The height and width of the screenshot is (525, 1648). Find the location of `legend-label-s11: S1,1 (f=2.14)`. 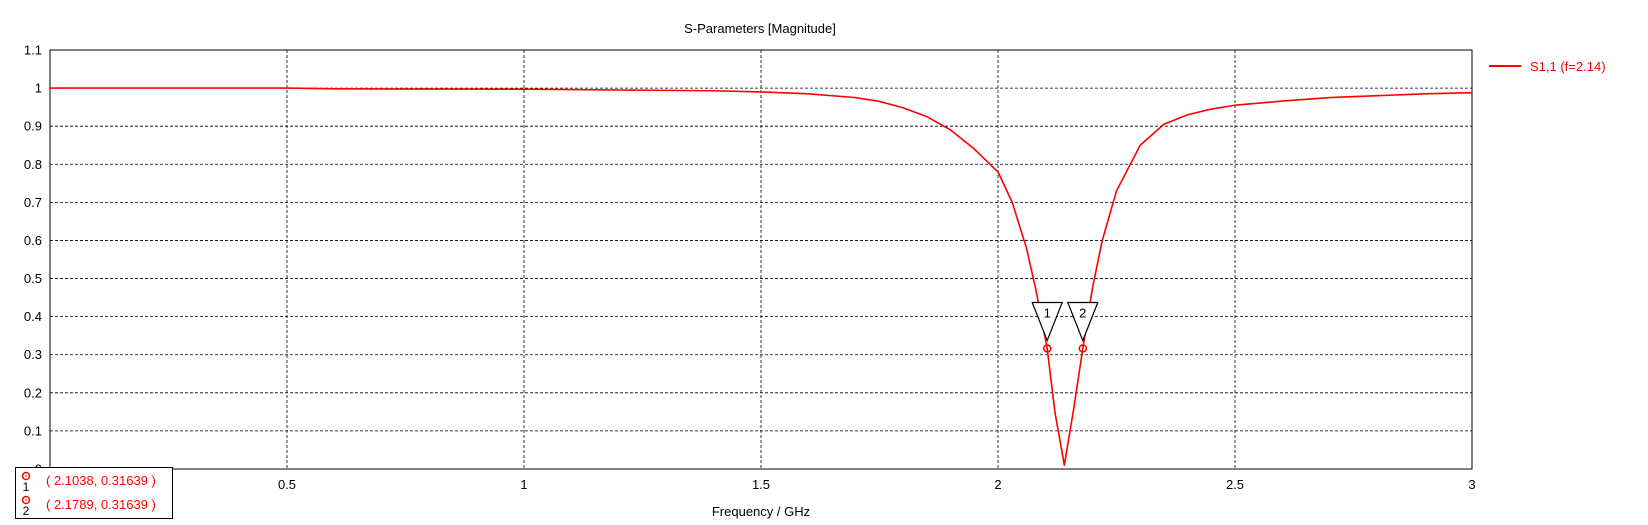

legend-label-s11: S1,1 (f=2.14) is located at coordinates (1568, 66).